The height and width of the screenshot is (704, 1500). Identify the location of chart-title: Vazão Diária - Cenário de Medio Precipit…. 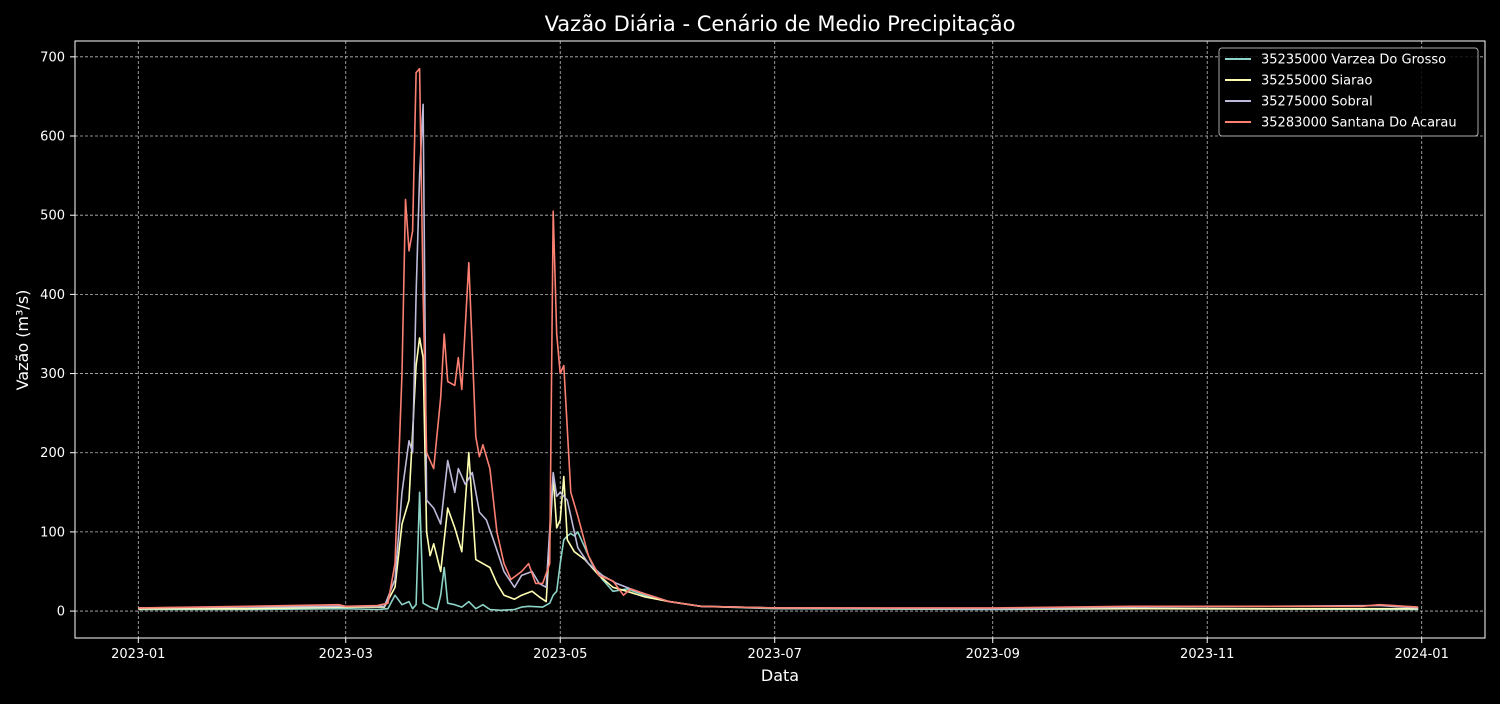
(780, 24).